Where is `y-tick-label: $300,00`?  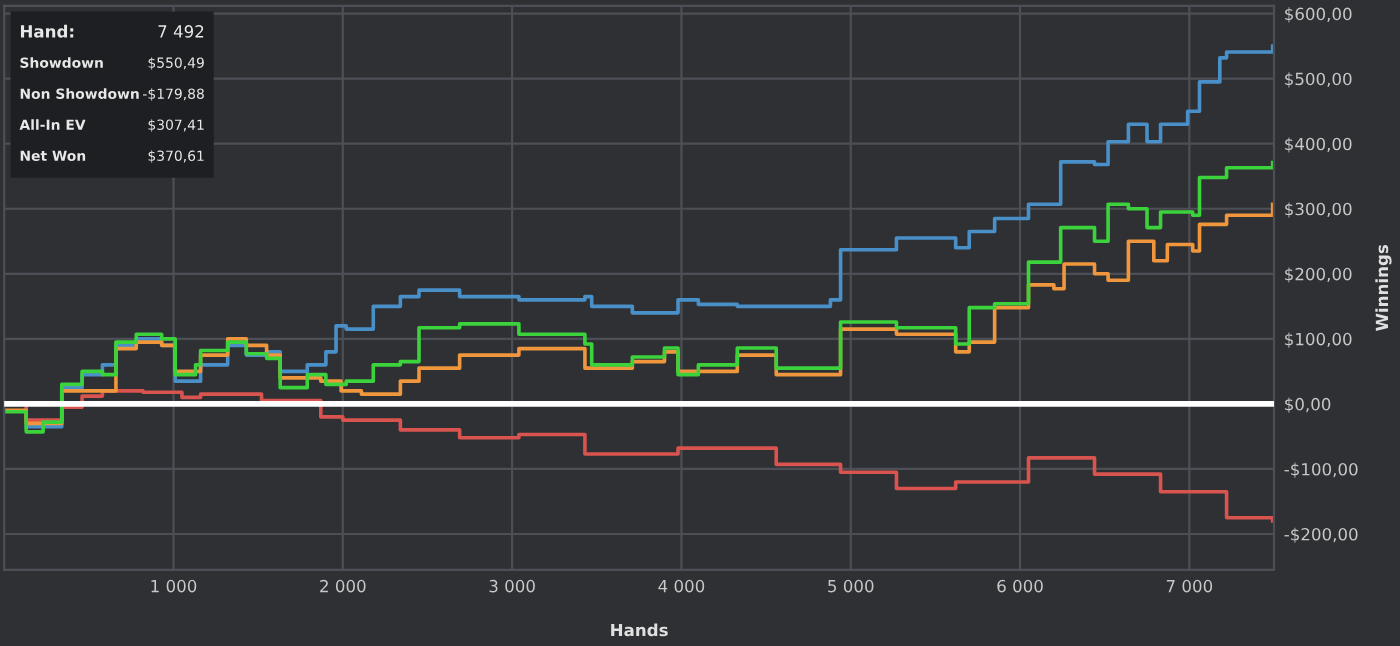 y-tick-label: $300,00 is located at coordinates (1318, 210).